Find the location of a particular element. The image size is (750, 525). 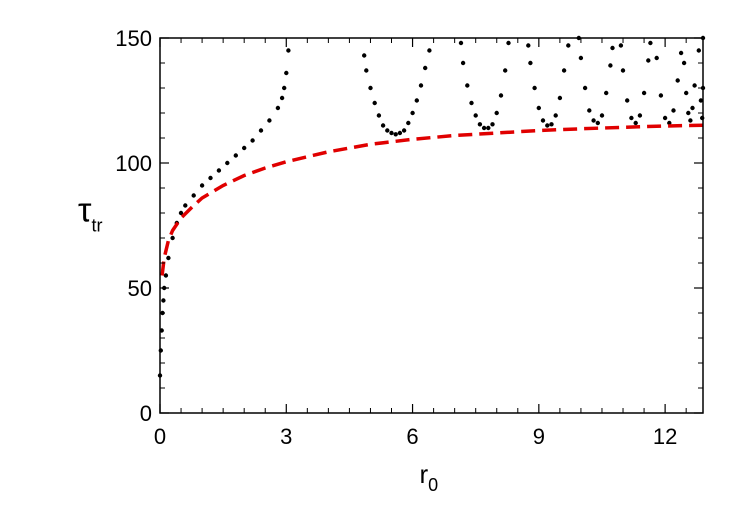

y-tick-label: 50 is located at coordinates (140, 288).